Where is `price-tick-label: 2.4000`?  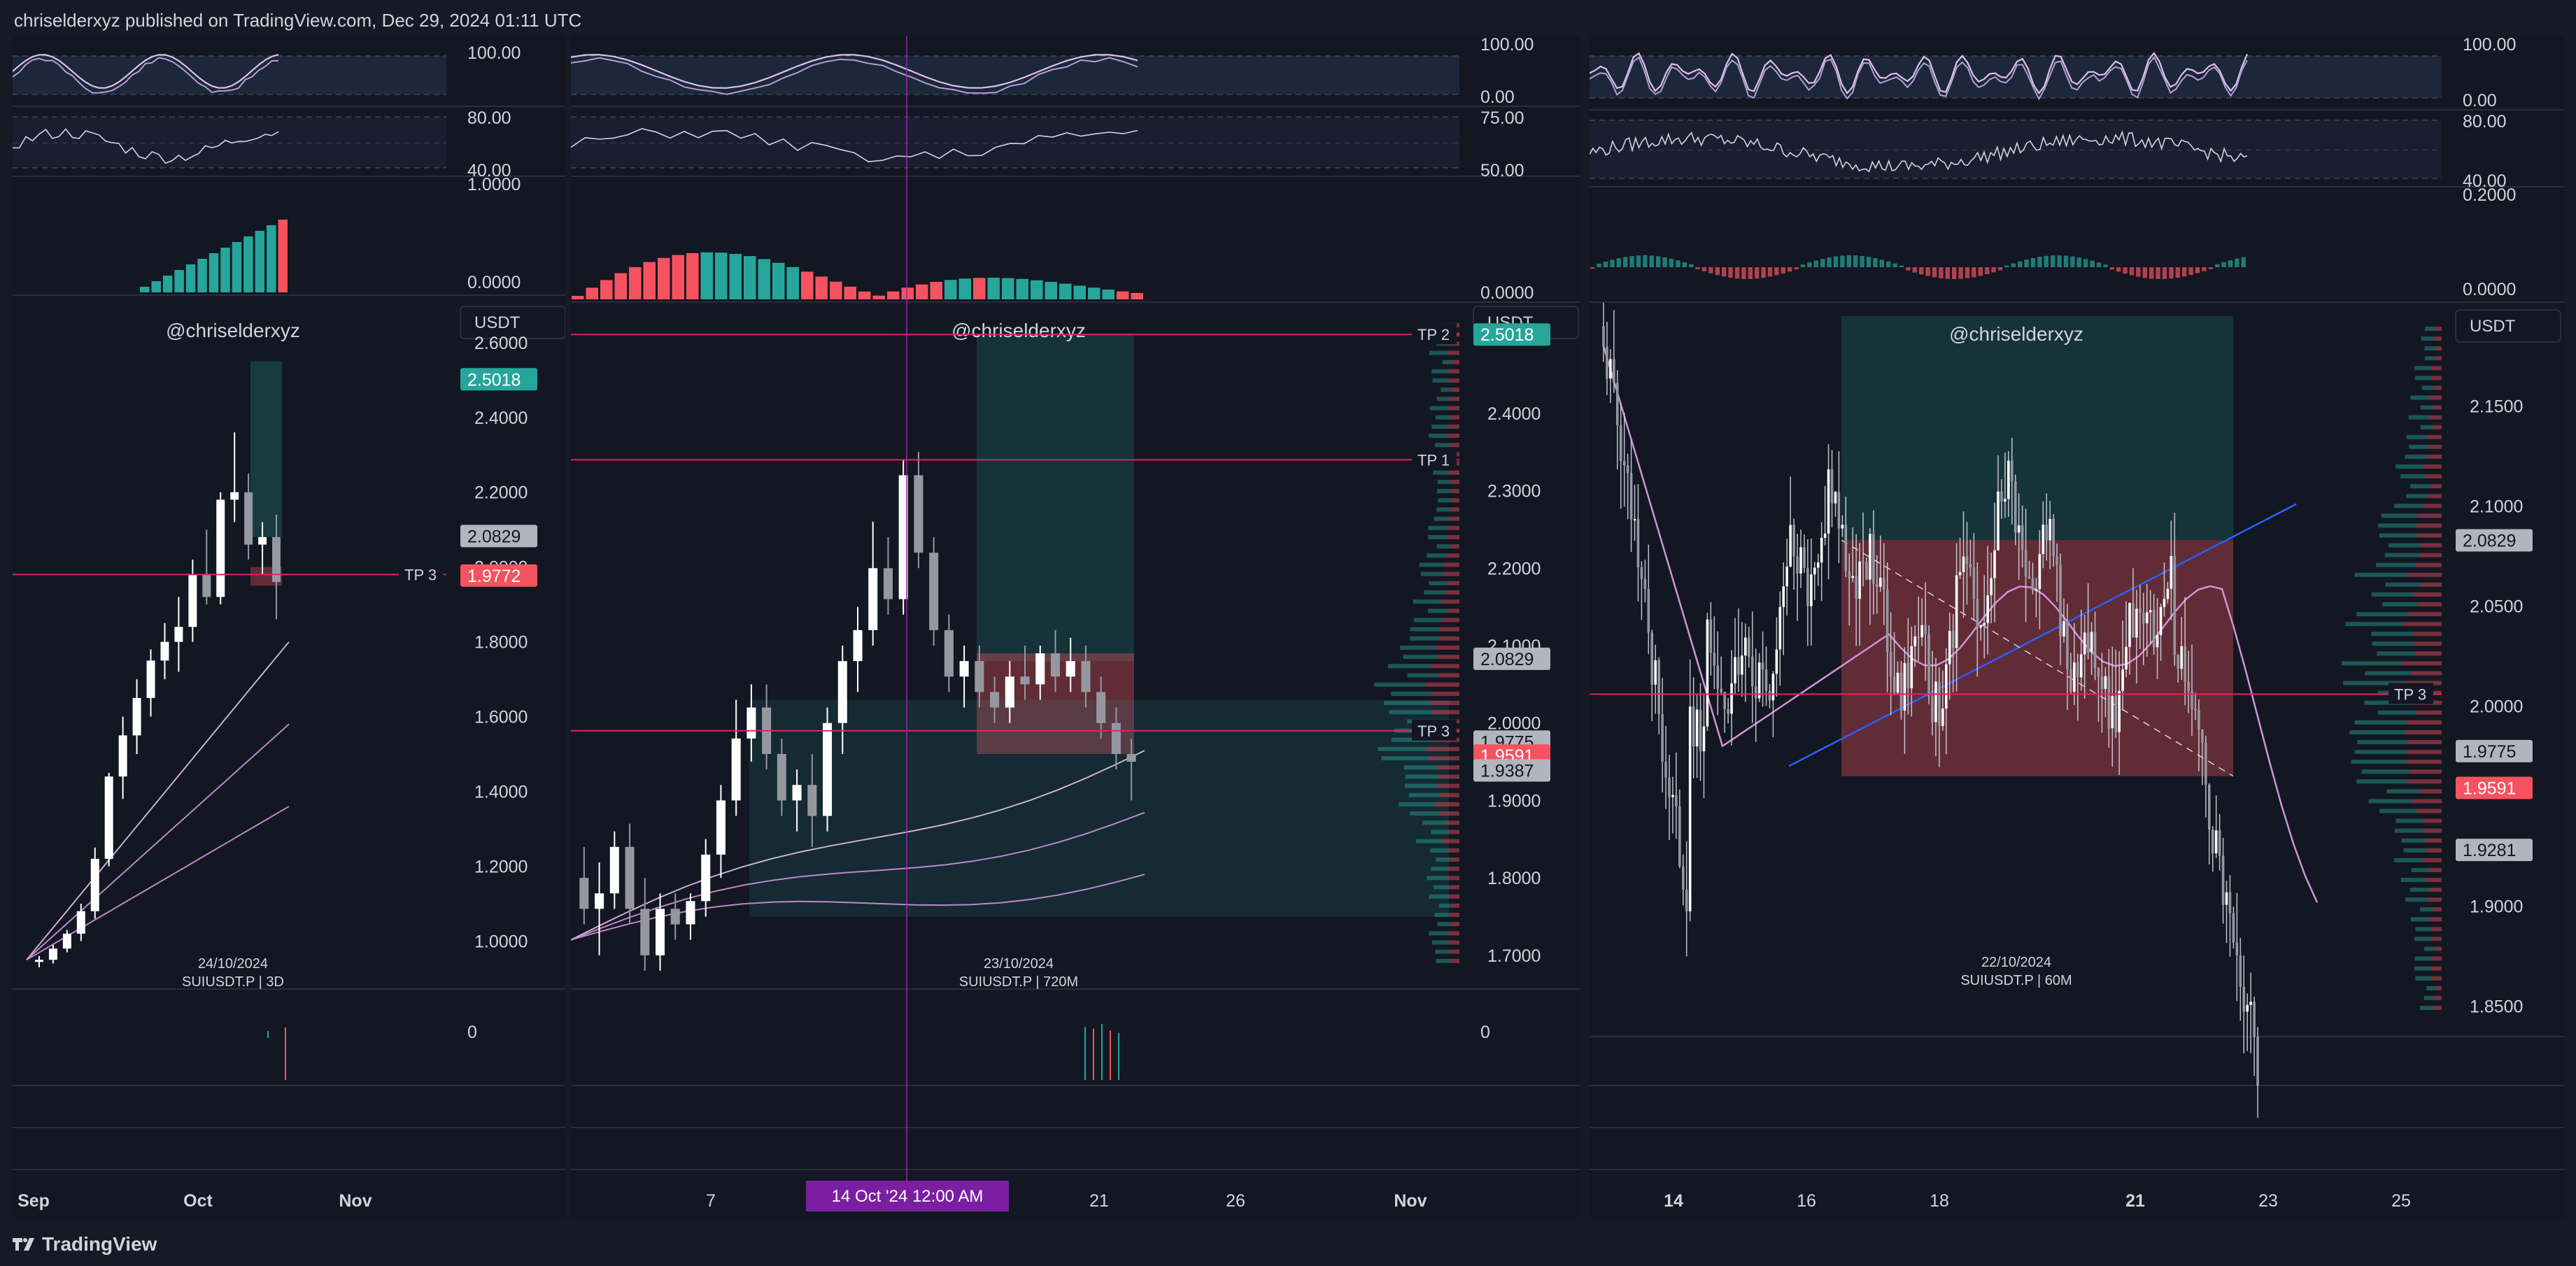 price-tick-label: 2.4000 is located at coordinates (1514, 414).